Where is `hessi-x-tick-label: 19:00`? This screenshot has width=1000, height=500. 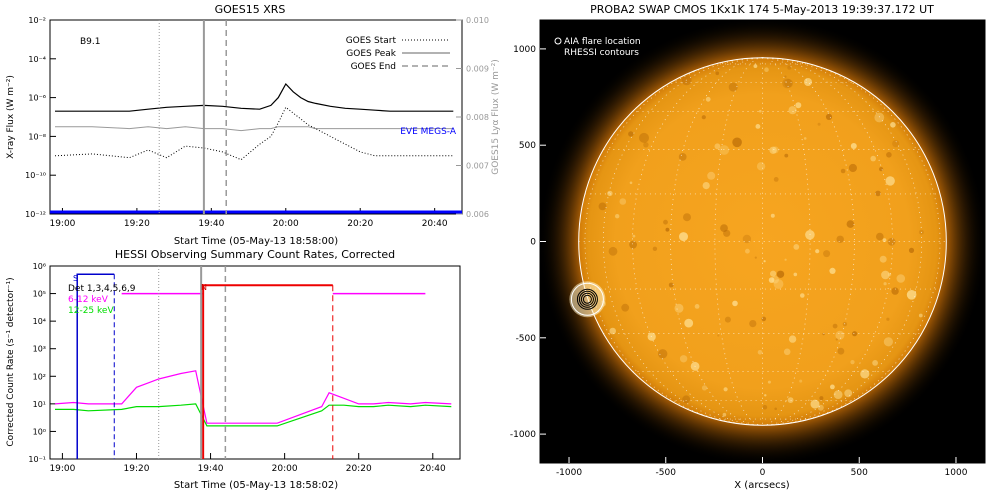 hessi-x-tick-label: 19:00 is located at coordinates (62, 469).